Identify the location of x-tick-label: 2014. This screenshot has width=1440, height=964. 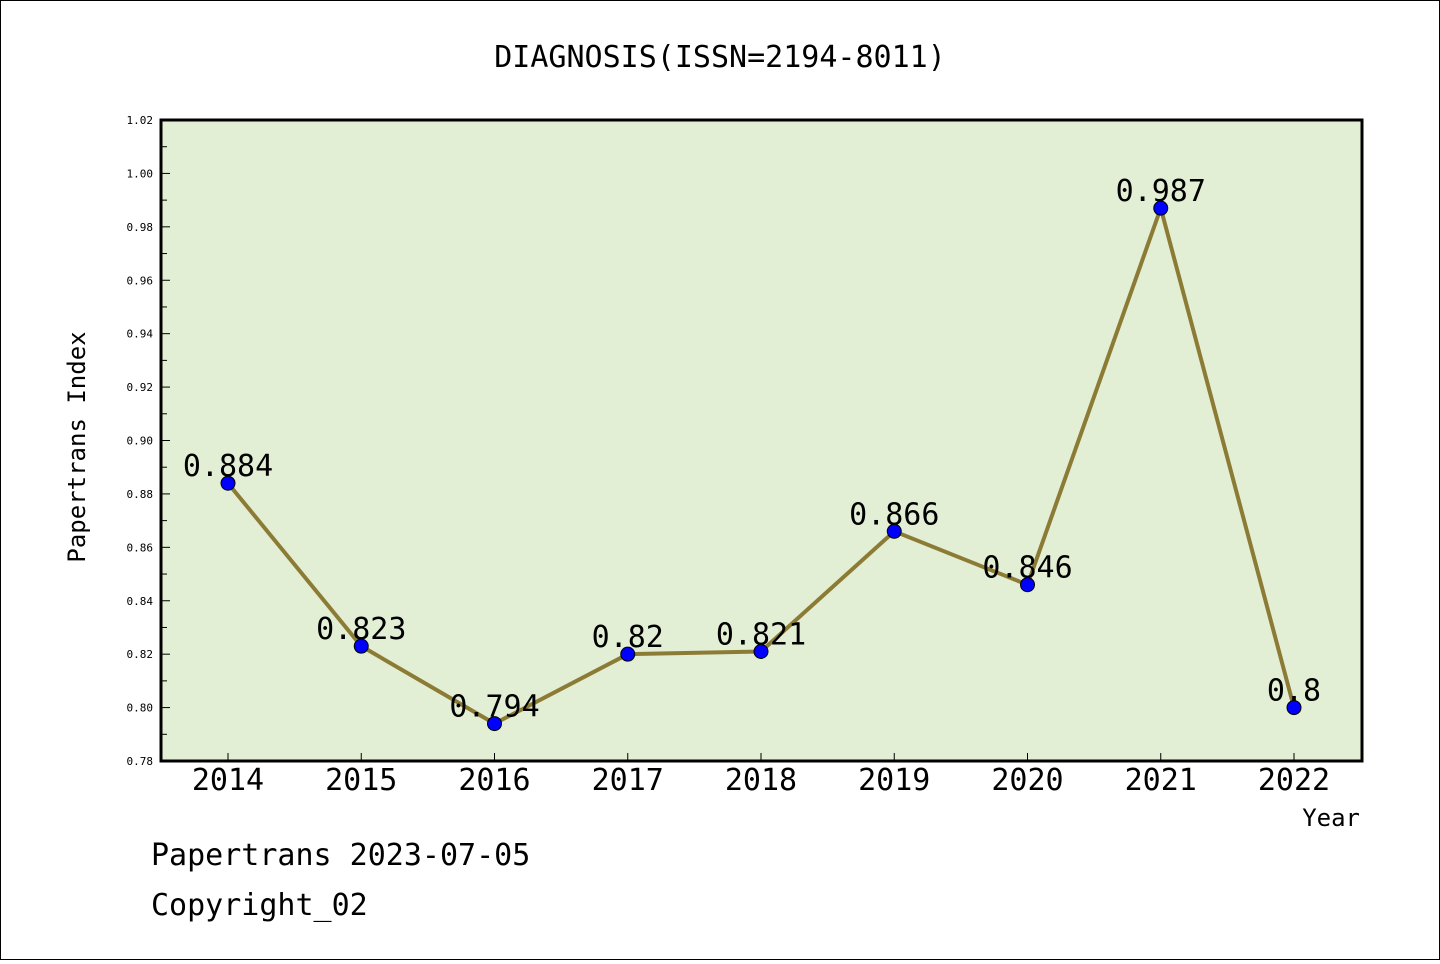
(228, 780).